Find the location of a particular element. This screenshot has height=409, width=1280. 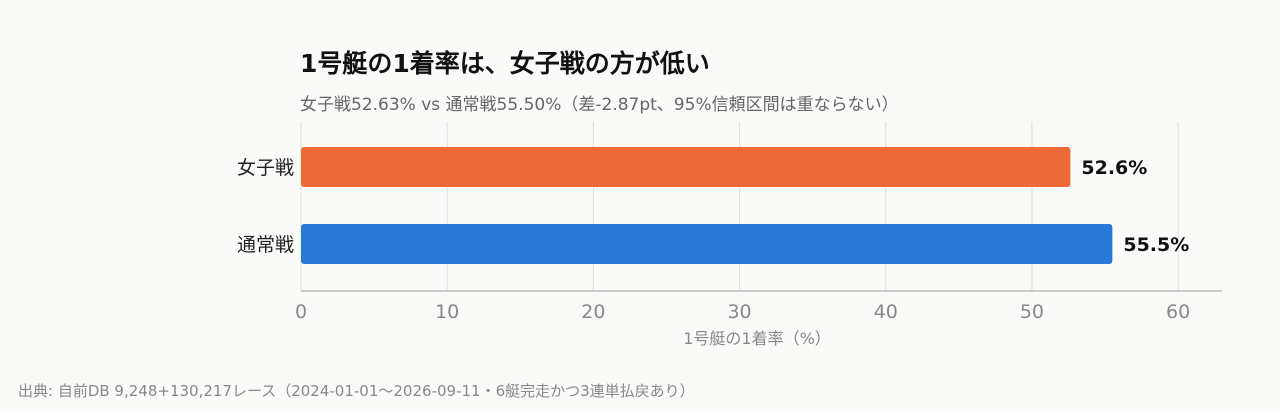

x-tick-label-60: 60 is located at coordinates (1178, 312).